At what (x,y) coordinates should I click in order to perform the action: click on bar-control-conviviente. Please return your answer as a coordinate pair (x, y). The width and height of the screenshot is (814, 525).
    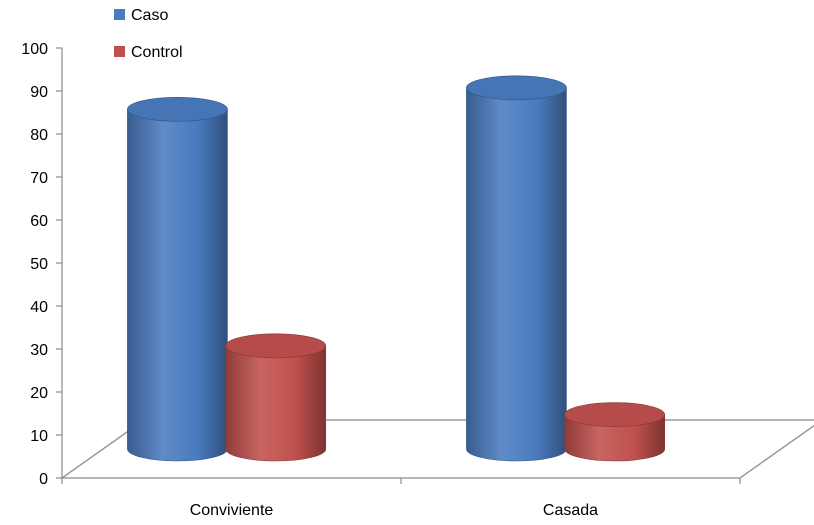
    Looking at the image, I should click on (276, 397).